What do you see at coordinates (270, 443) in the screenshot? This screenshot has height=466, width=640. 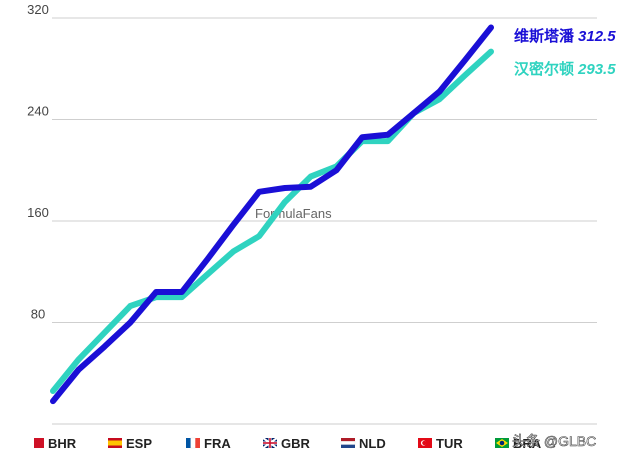 I see `flag-uk-icon` at bounding box center [270, 443].